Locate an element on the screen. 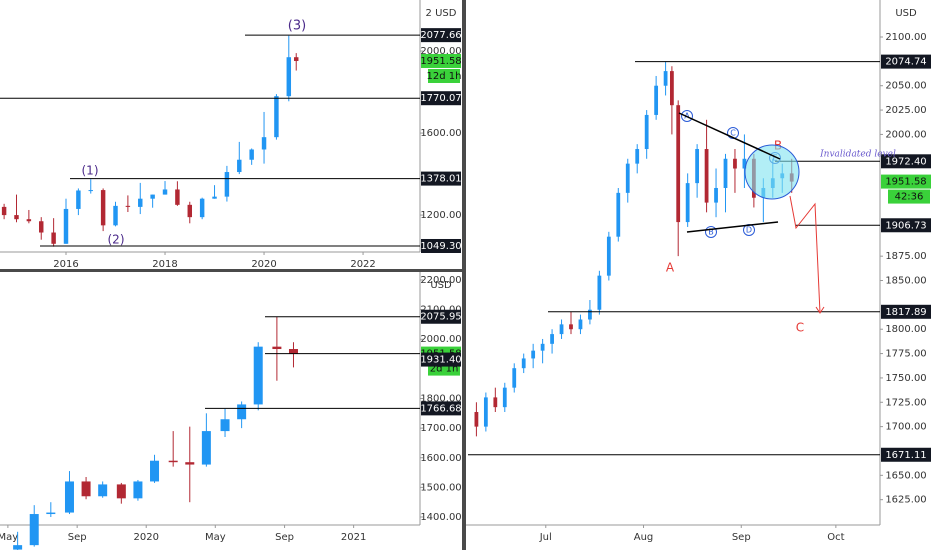 The image size is (932, 550). annotation: (1) is located at coordinates (90, 171).